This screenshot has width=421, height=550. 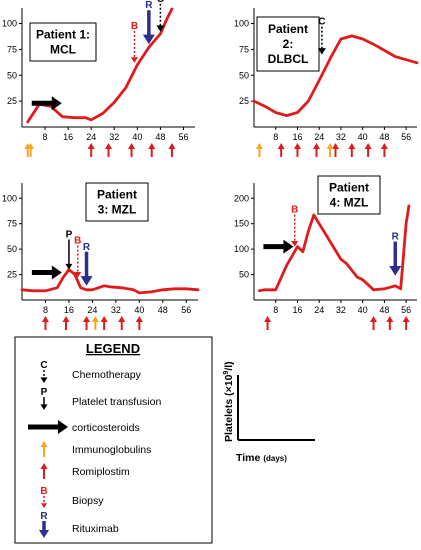 I want to click on legend-item-label: corticosteroids, so click(x=106, y=428).